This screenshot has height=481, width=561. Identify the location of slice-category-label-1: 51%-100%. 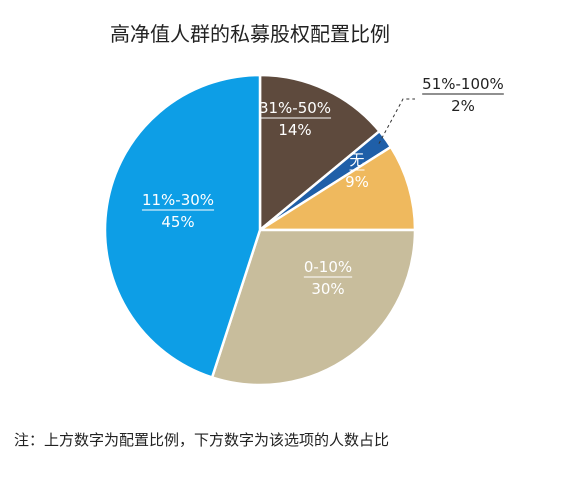
(463, 84).